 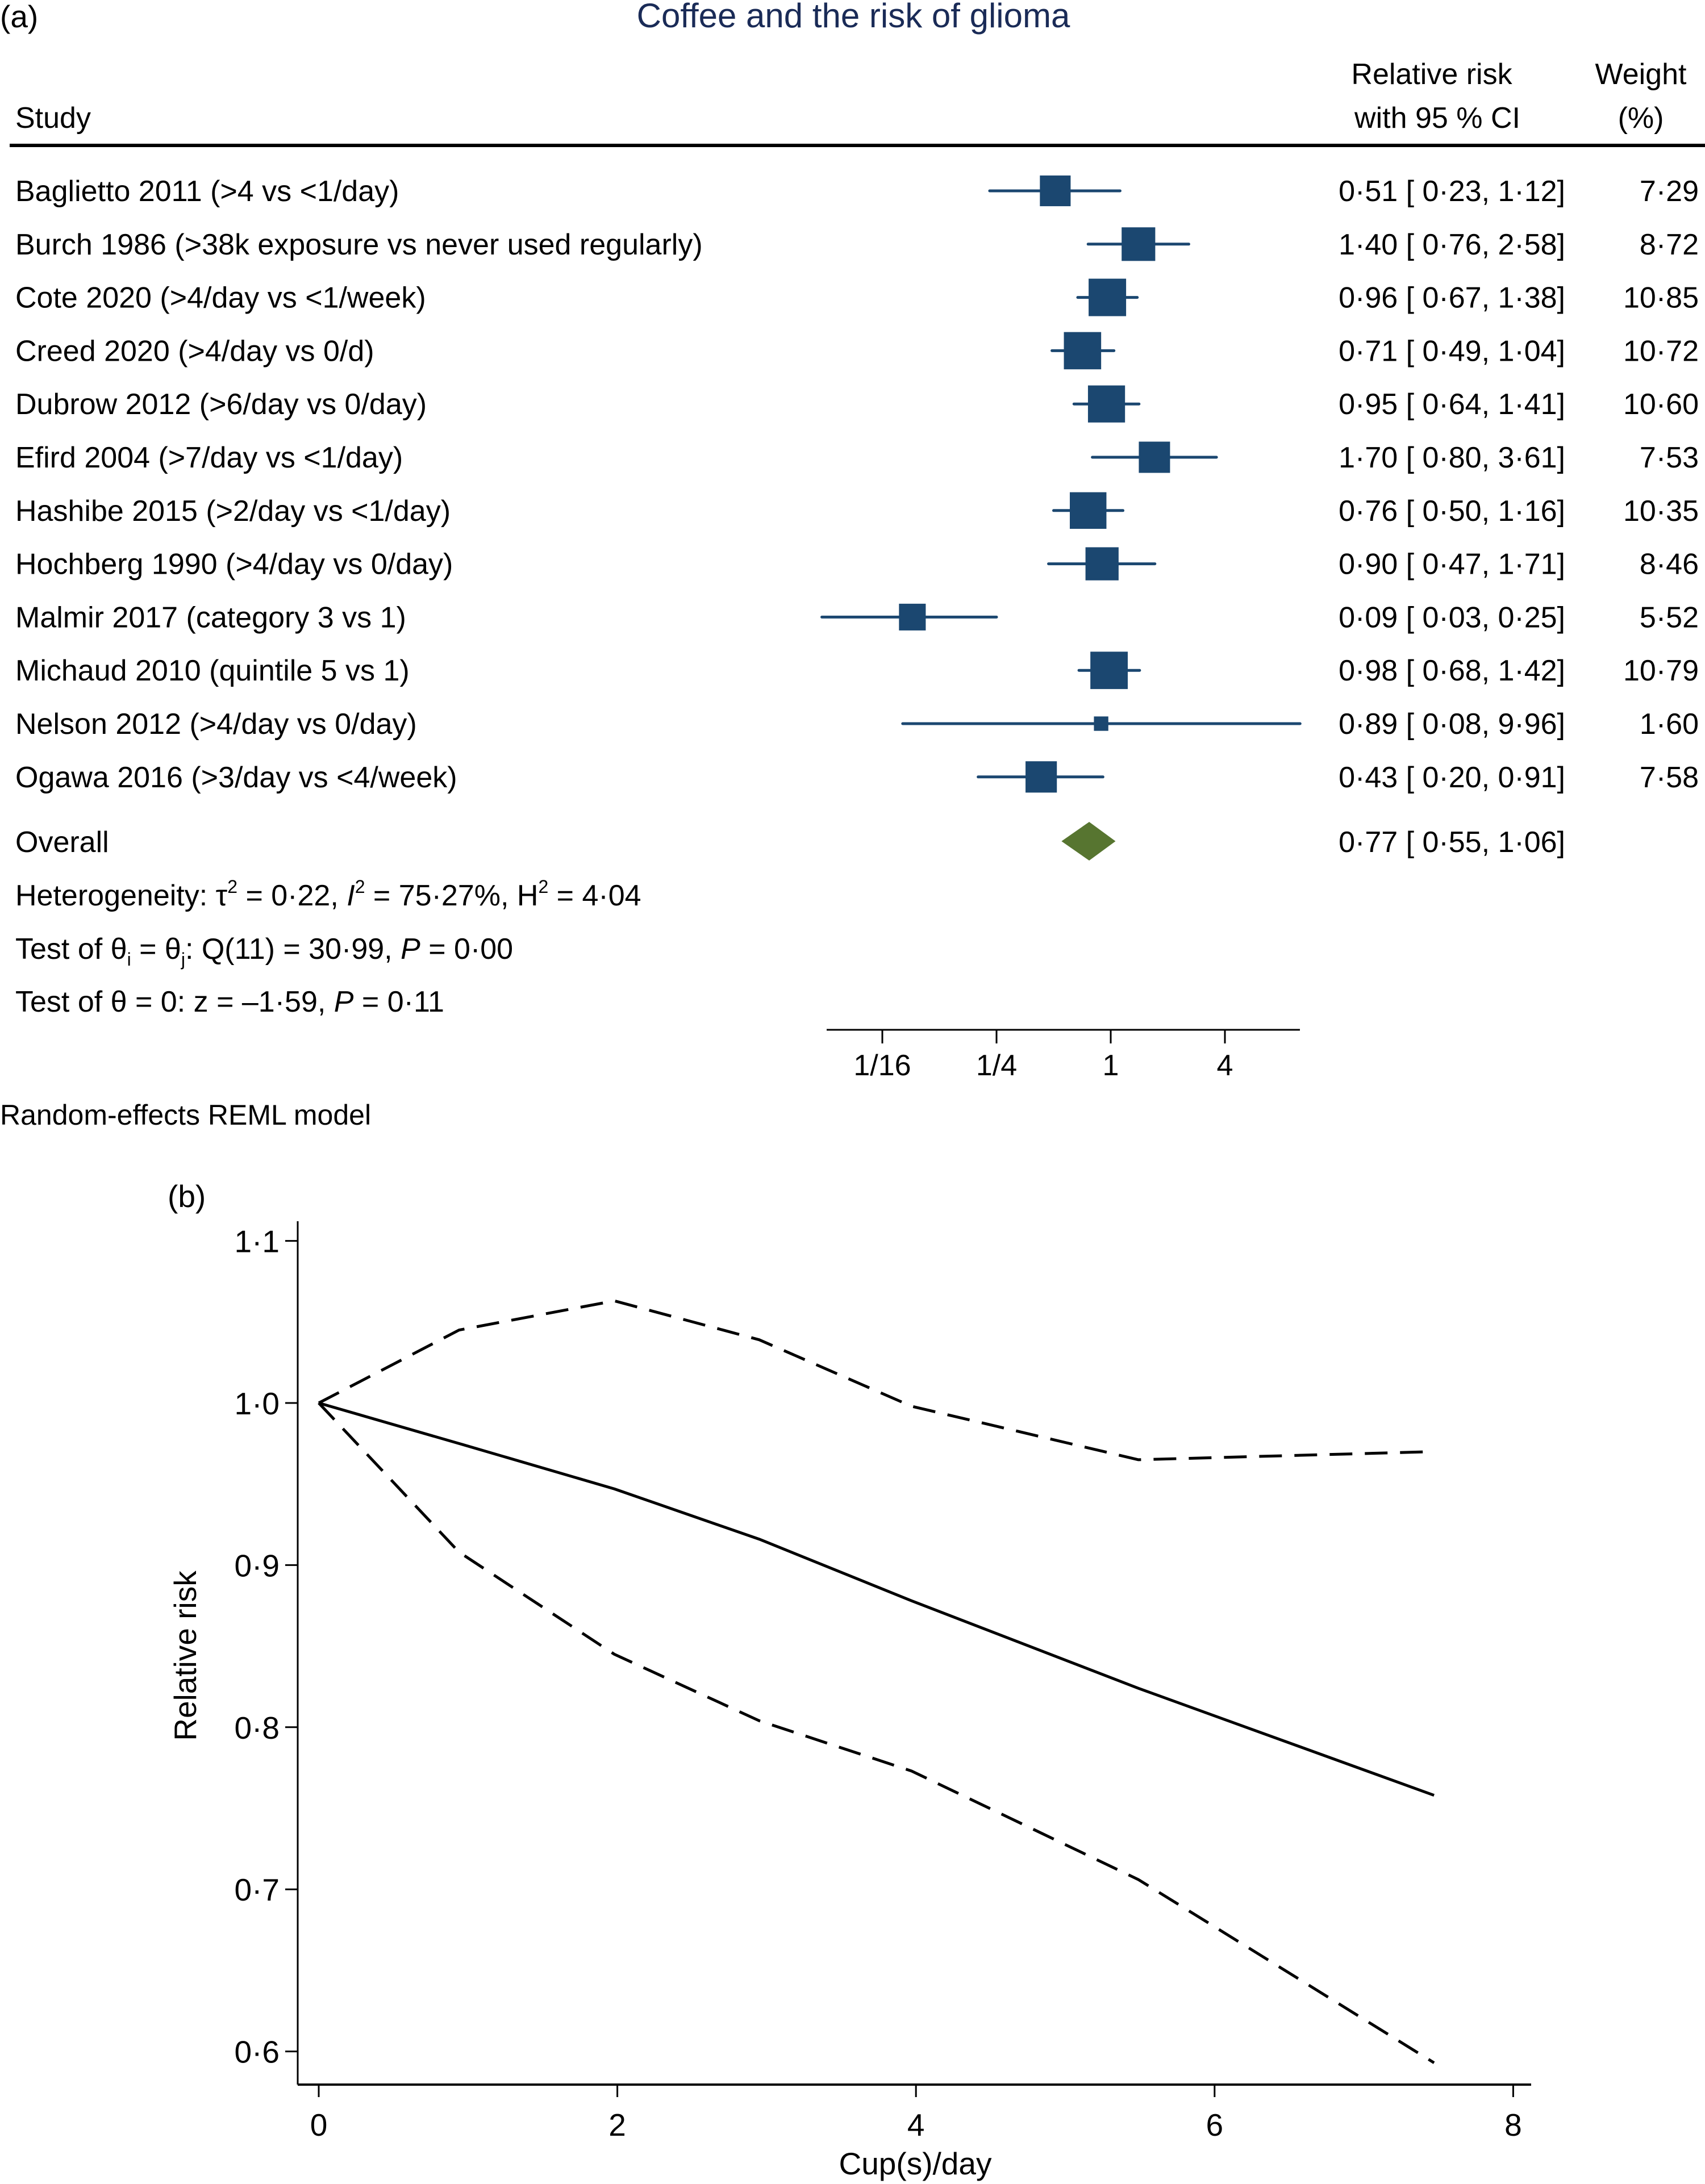 What do you see at coordinates (1669, 191) in the screenshot?
I see `weight-value: 7·29` at bounding box center [1669, 191].